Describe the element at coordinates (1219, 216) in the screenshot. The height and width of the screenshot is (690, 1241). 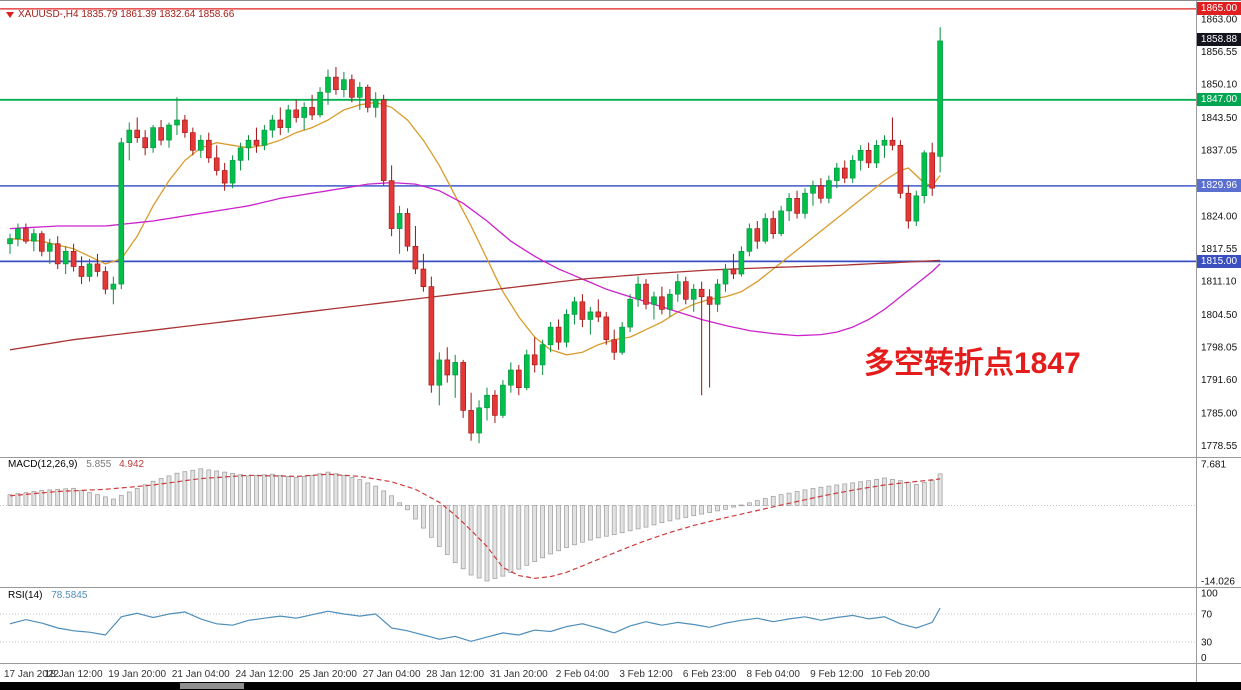
I see `price-tick-label: 1824.00` at that location.